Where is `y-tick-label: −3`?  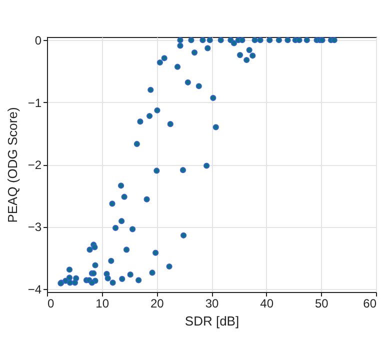
y-tick-label: −3 is located at coordinates (35, 227).